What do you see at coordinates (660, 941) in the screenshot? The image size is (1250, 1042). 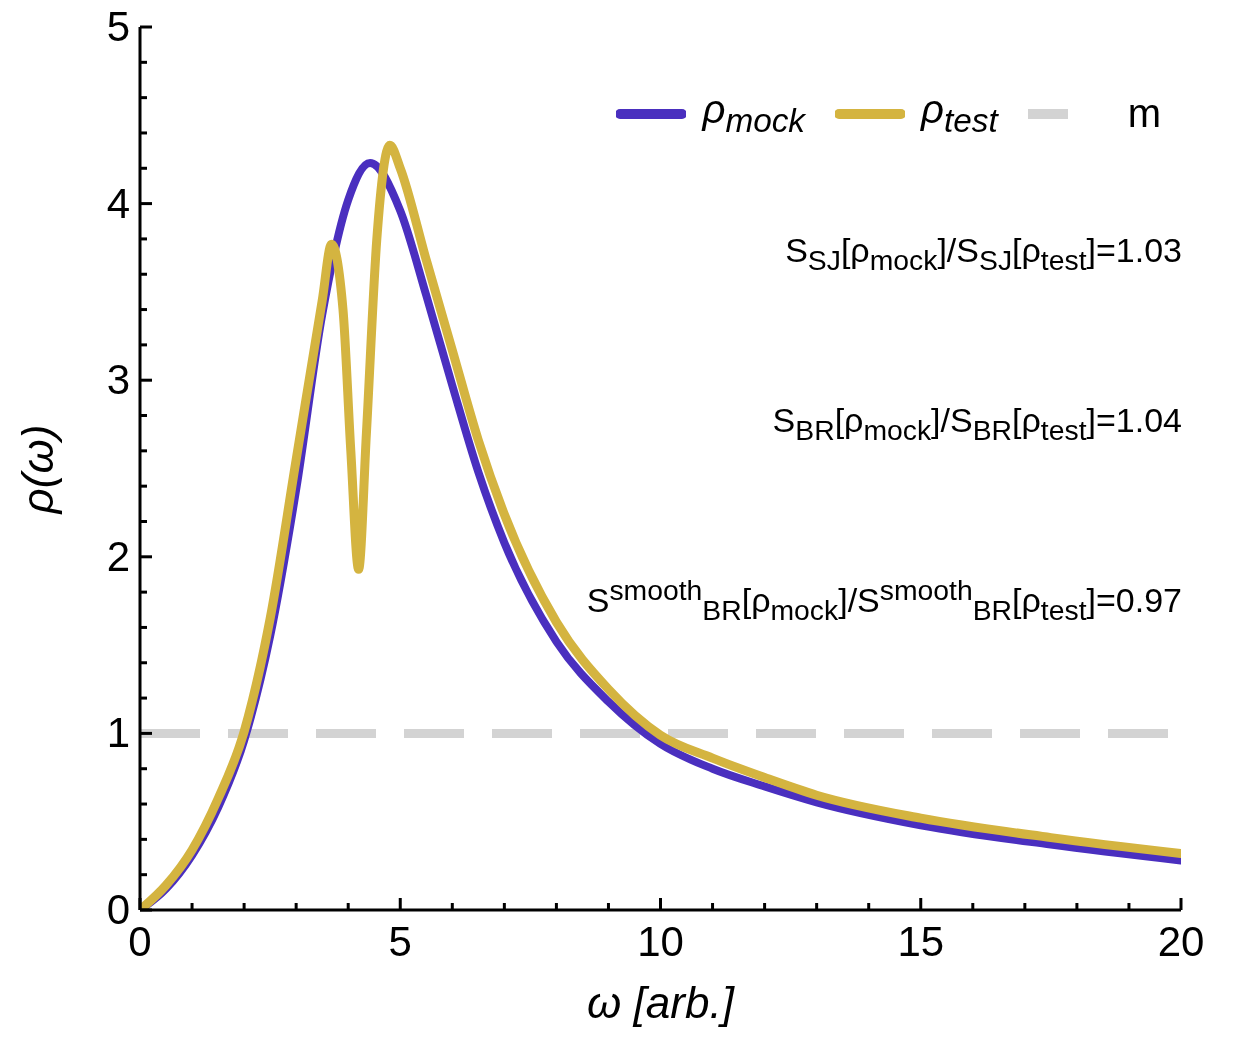 I see `x-tick-label: 10` at bounding box center [660, 941].